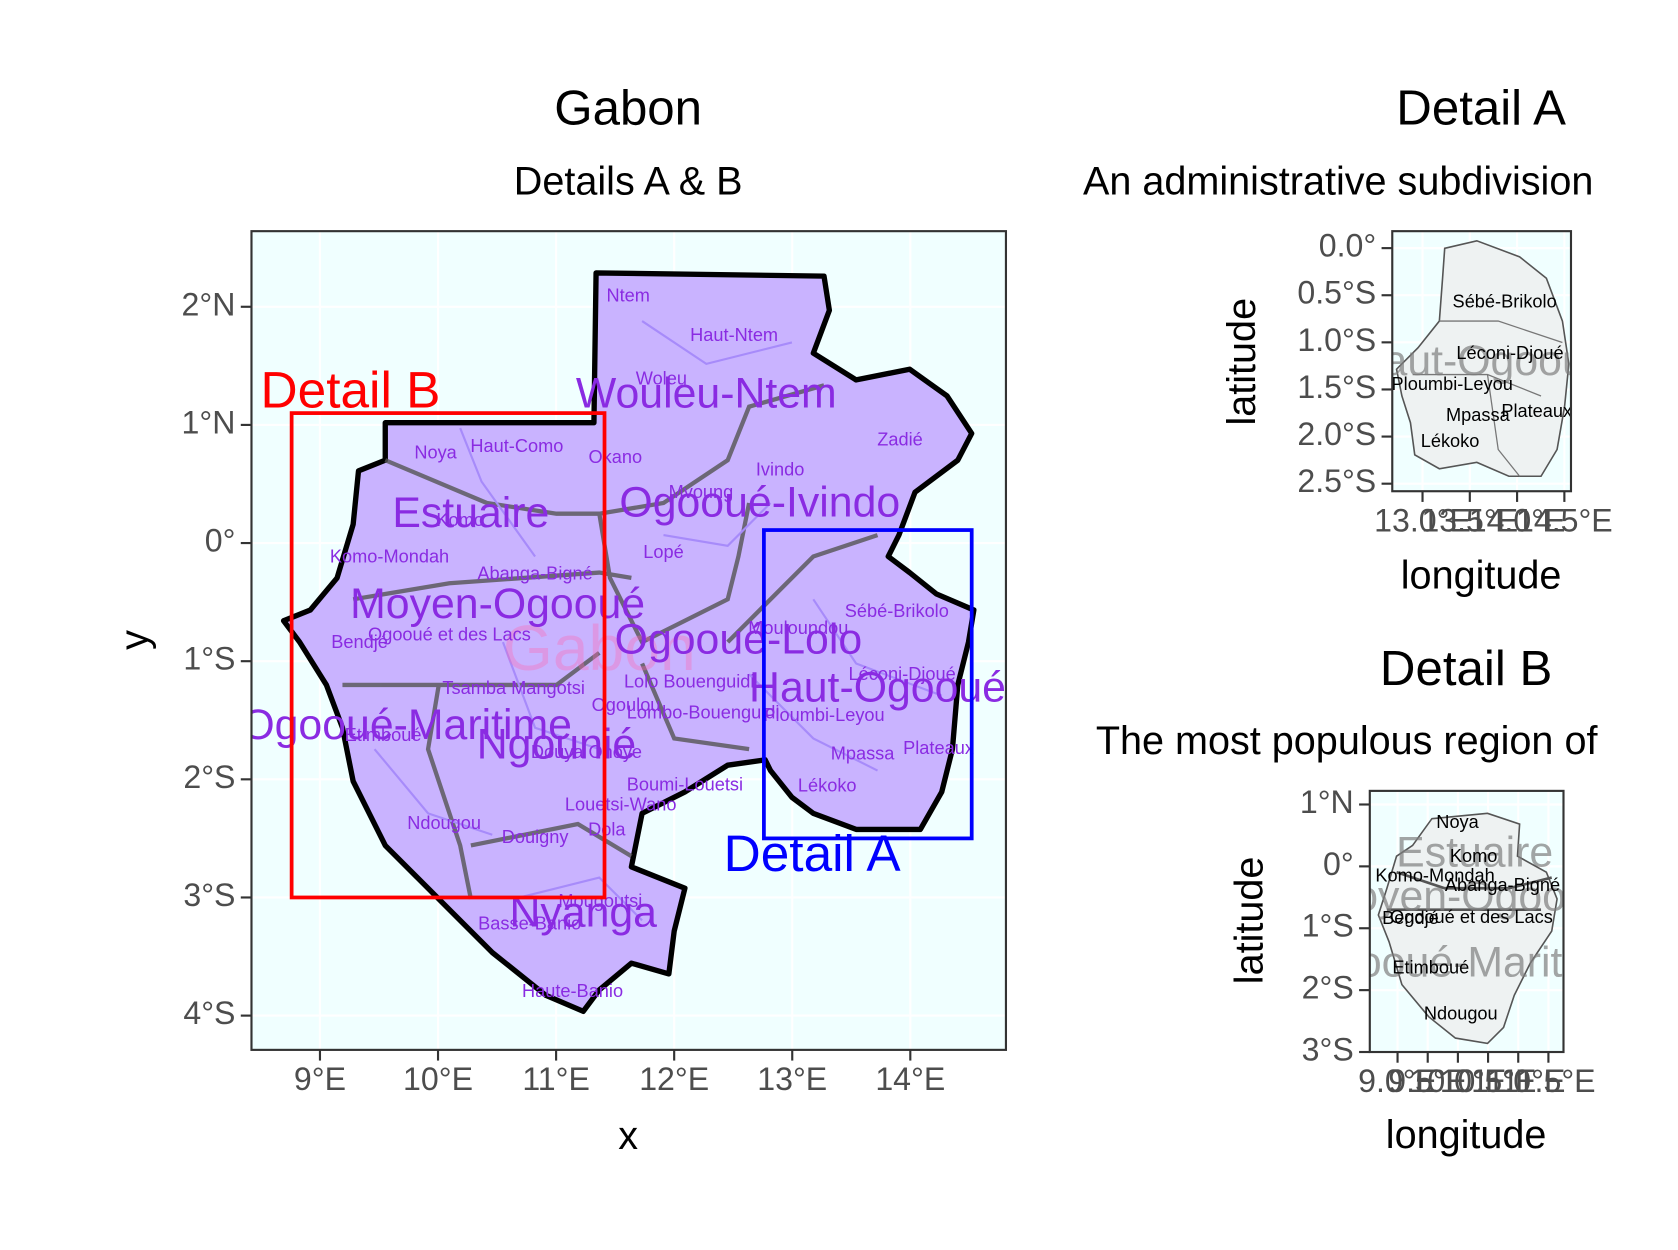 The height and width of the screenshot is (1250, 1678). I want to click on department-label: Haut-Ntem, so click(734, 335).